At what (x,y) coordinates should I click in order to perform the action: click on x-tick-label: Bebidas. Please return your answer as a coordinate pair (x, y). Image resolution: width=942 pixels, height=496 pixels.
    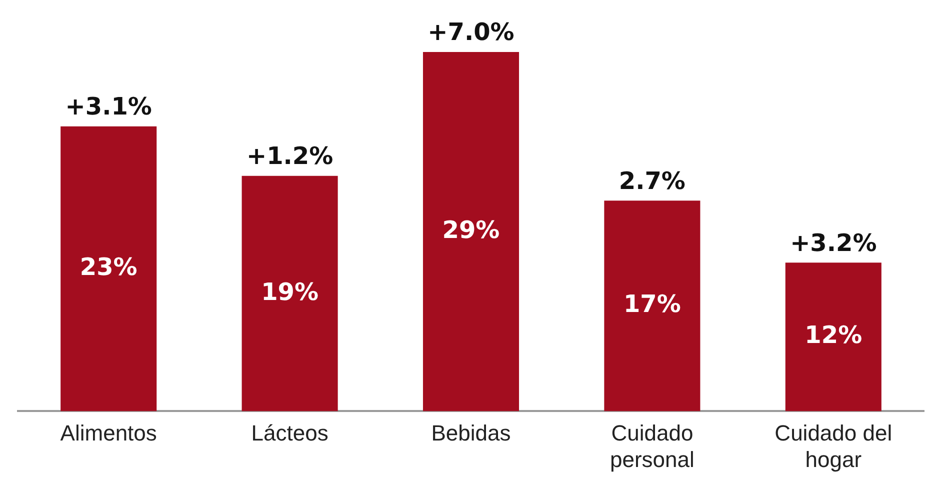
    Looking at the image, I should click on (471, 433).